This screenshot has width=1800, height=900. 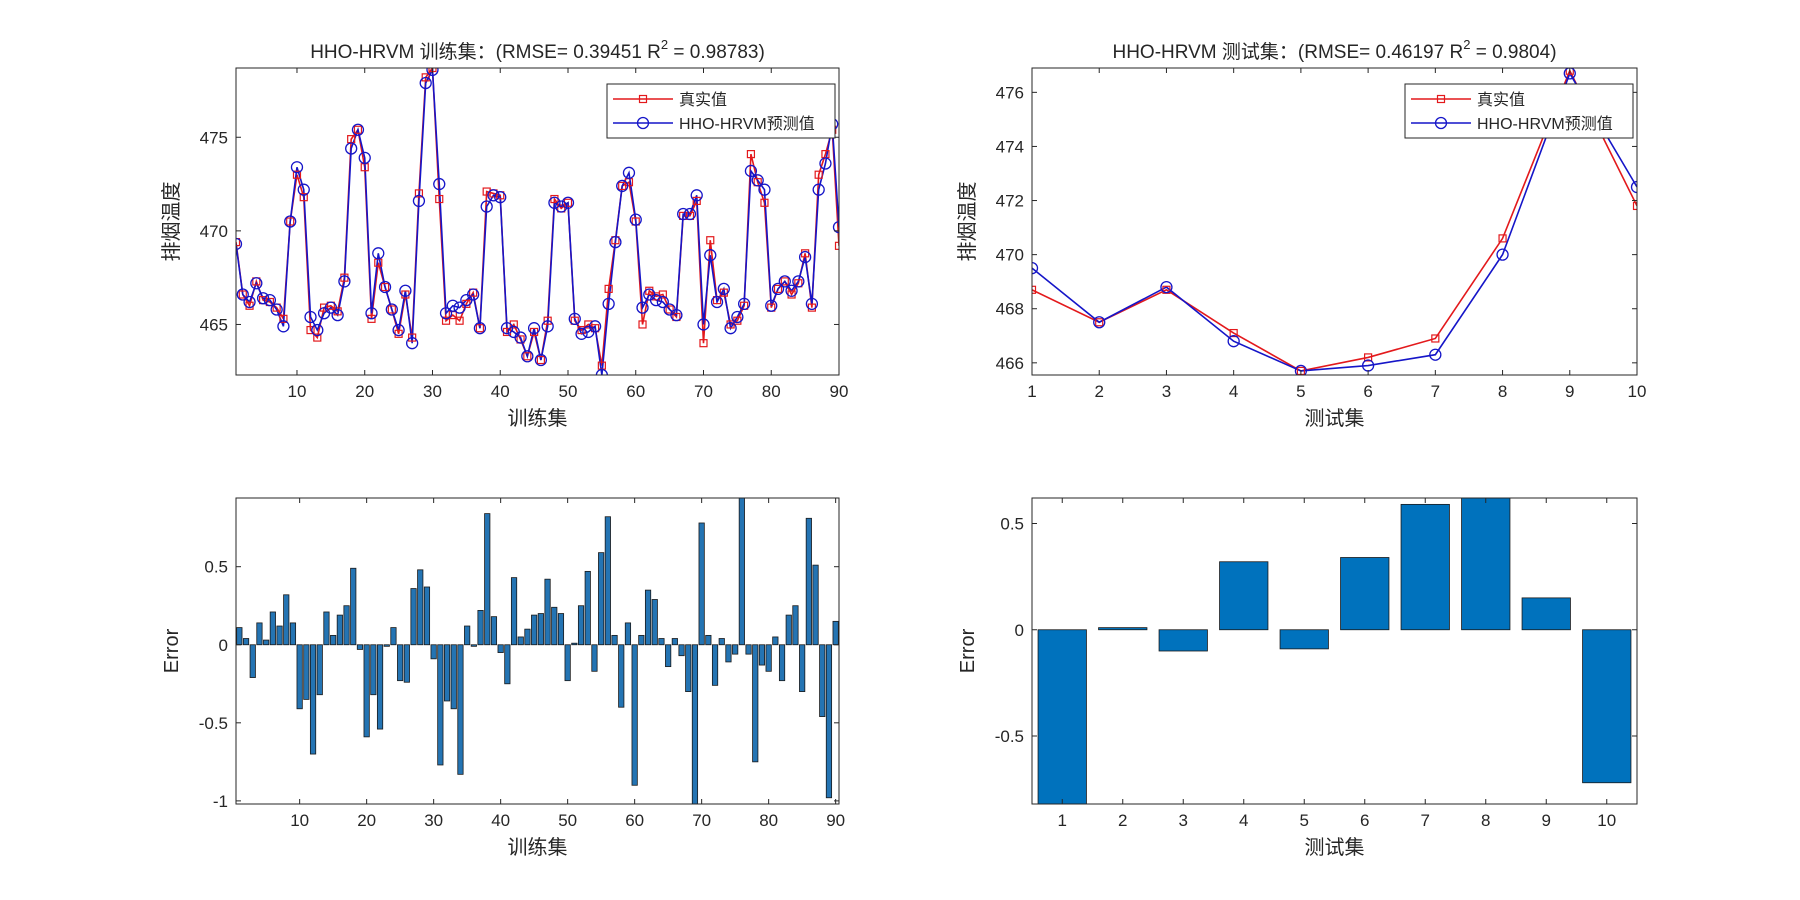 What do you see at coordinates (1364, 820) in the screenshot?
I see `x-tick-label: 6` at bounding box center [1364, 820].